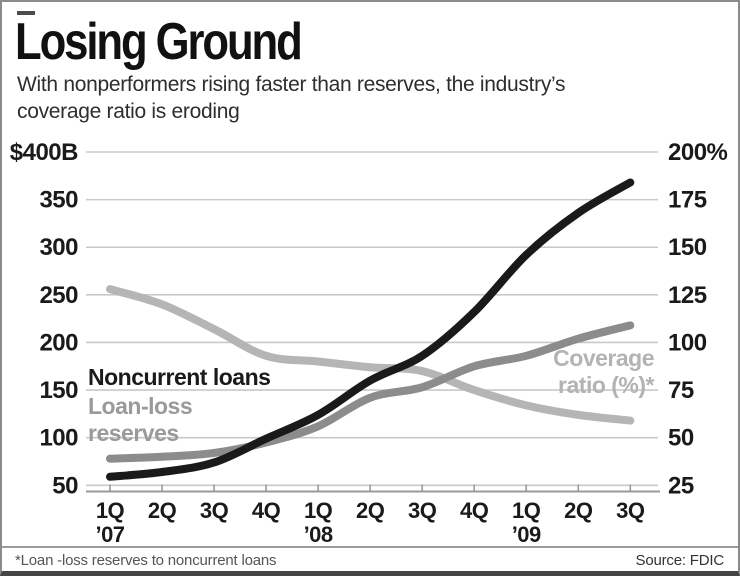 This screenshot has width=740, height=576. Describe the element at coordinates (159, 42) in the screenshot. I see `figure-title: Losing Ground` at that location.